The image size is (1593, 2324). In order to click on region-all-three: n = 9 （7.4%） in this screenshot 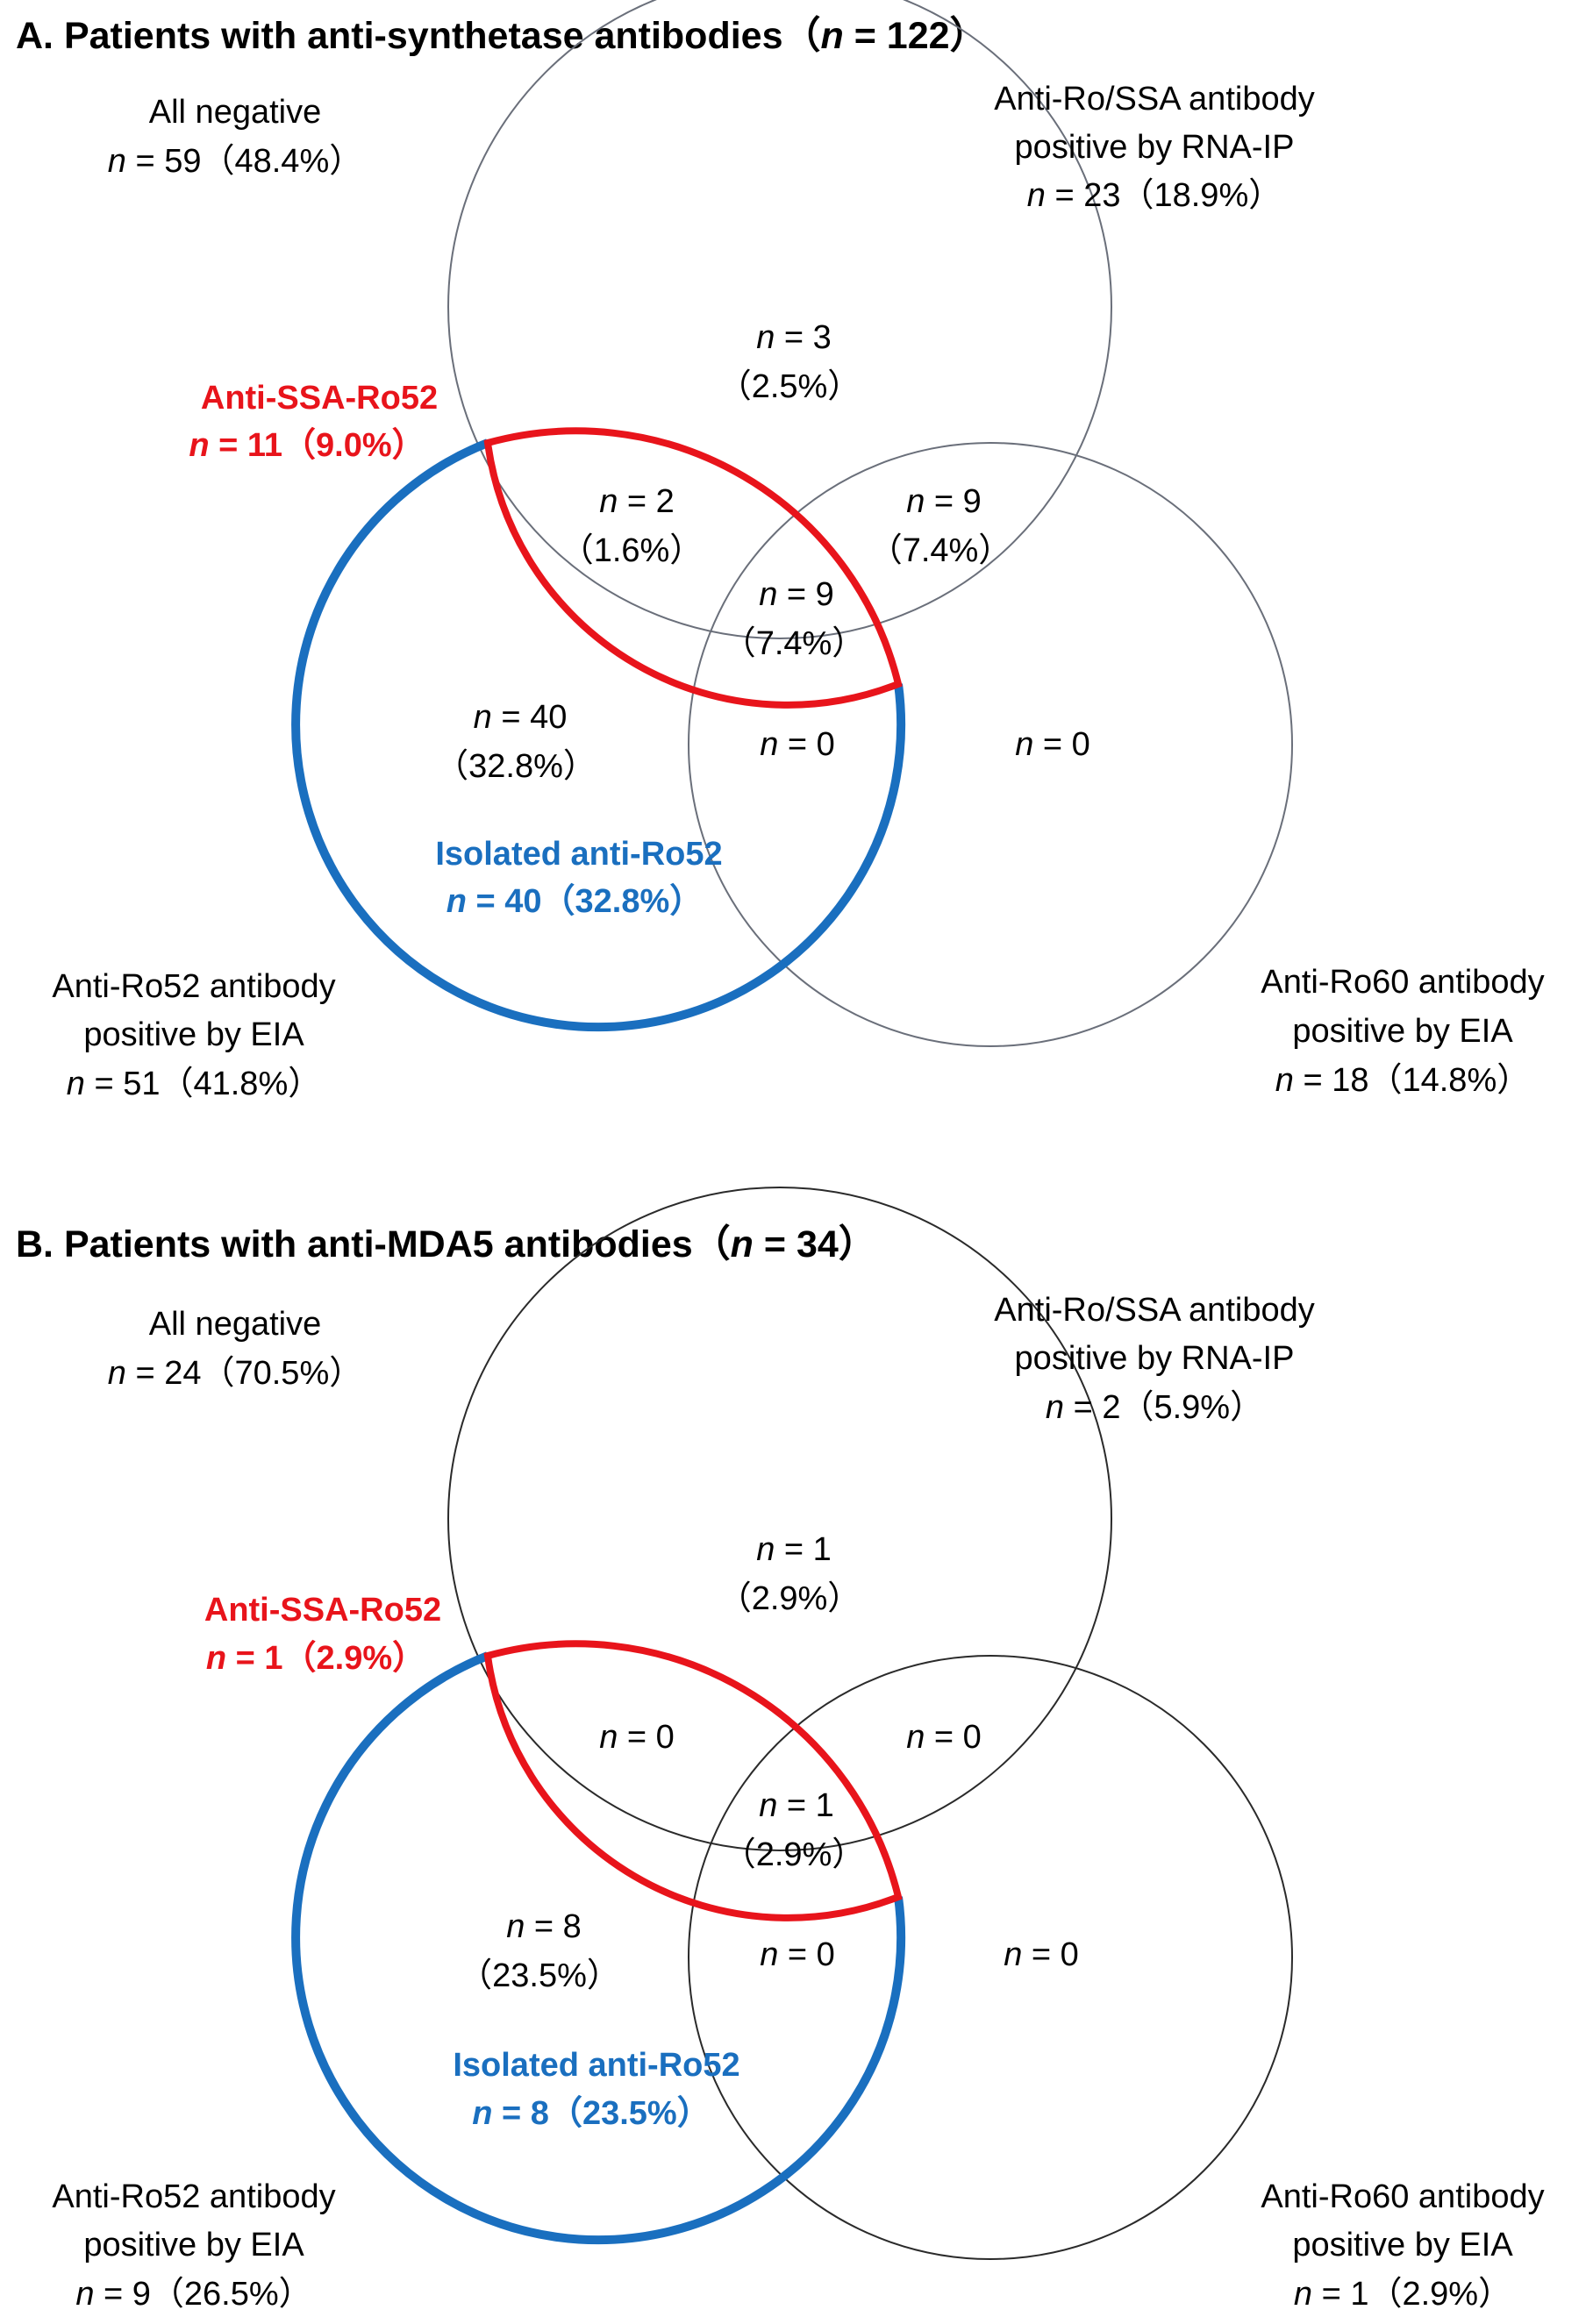, I will do `click(794, 619)`.